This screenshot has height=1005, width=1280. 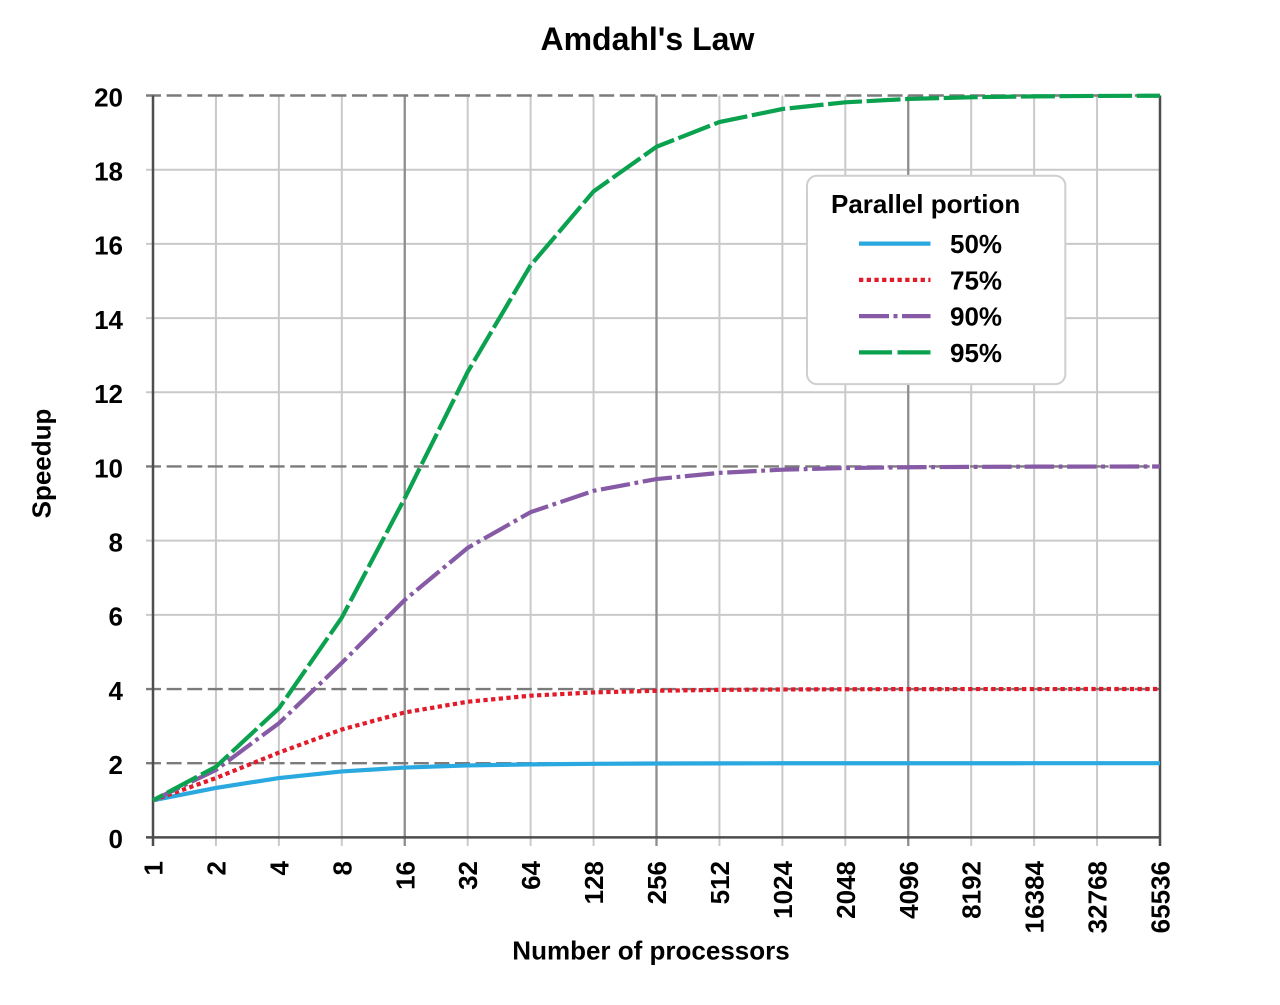 I want to click on svg-text: 32, so click(x=468, y=875).